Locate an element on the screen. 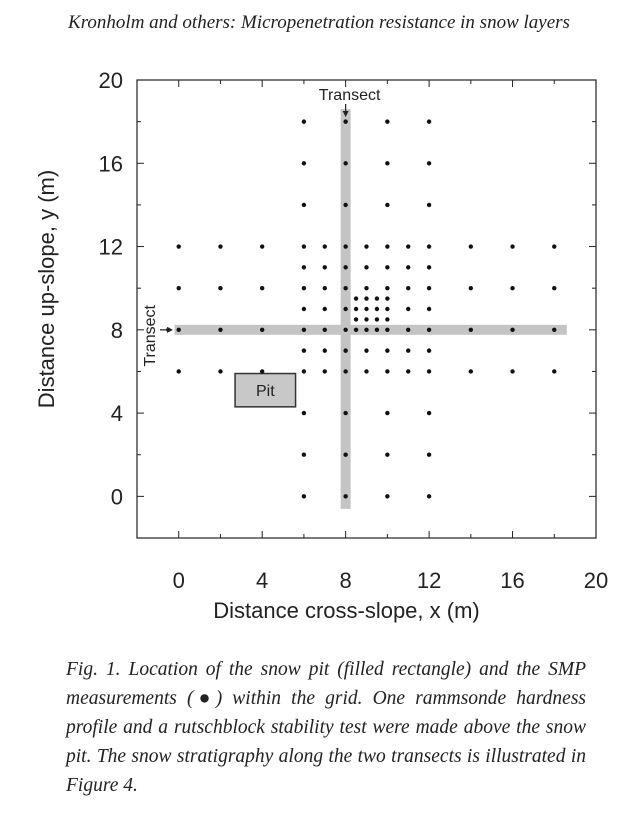  x-tick-label: 0 is located at coordinates (179, 580).